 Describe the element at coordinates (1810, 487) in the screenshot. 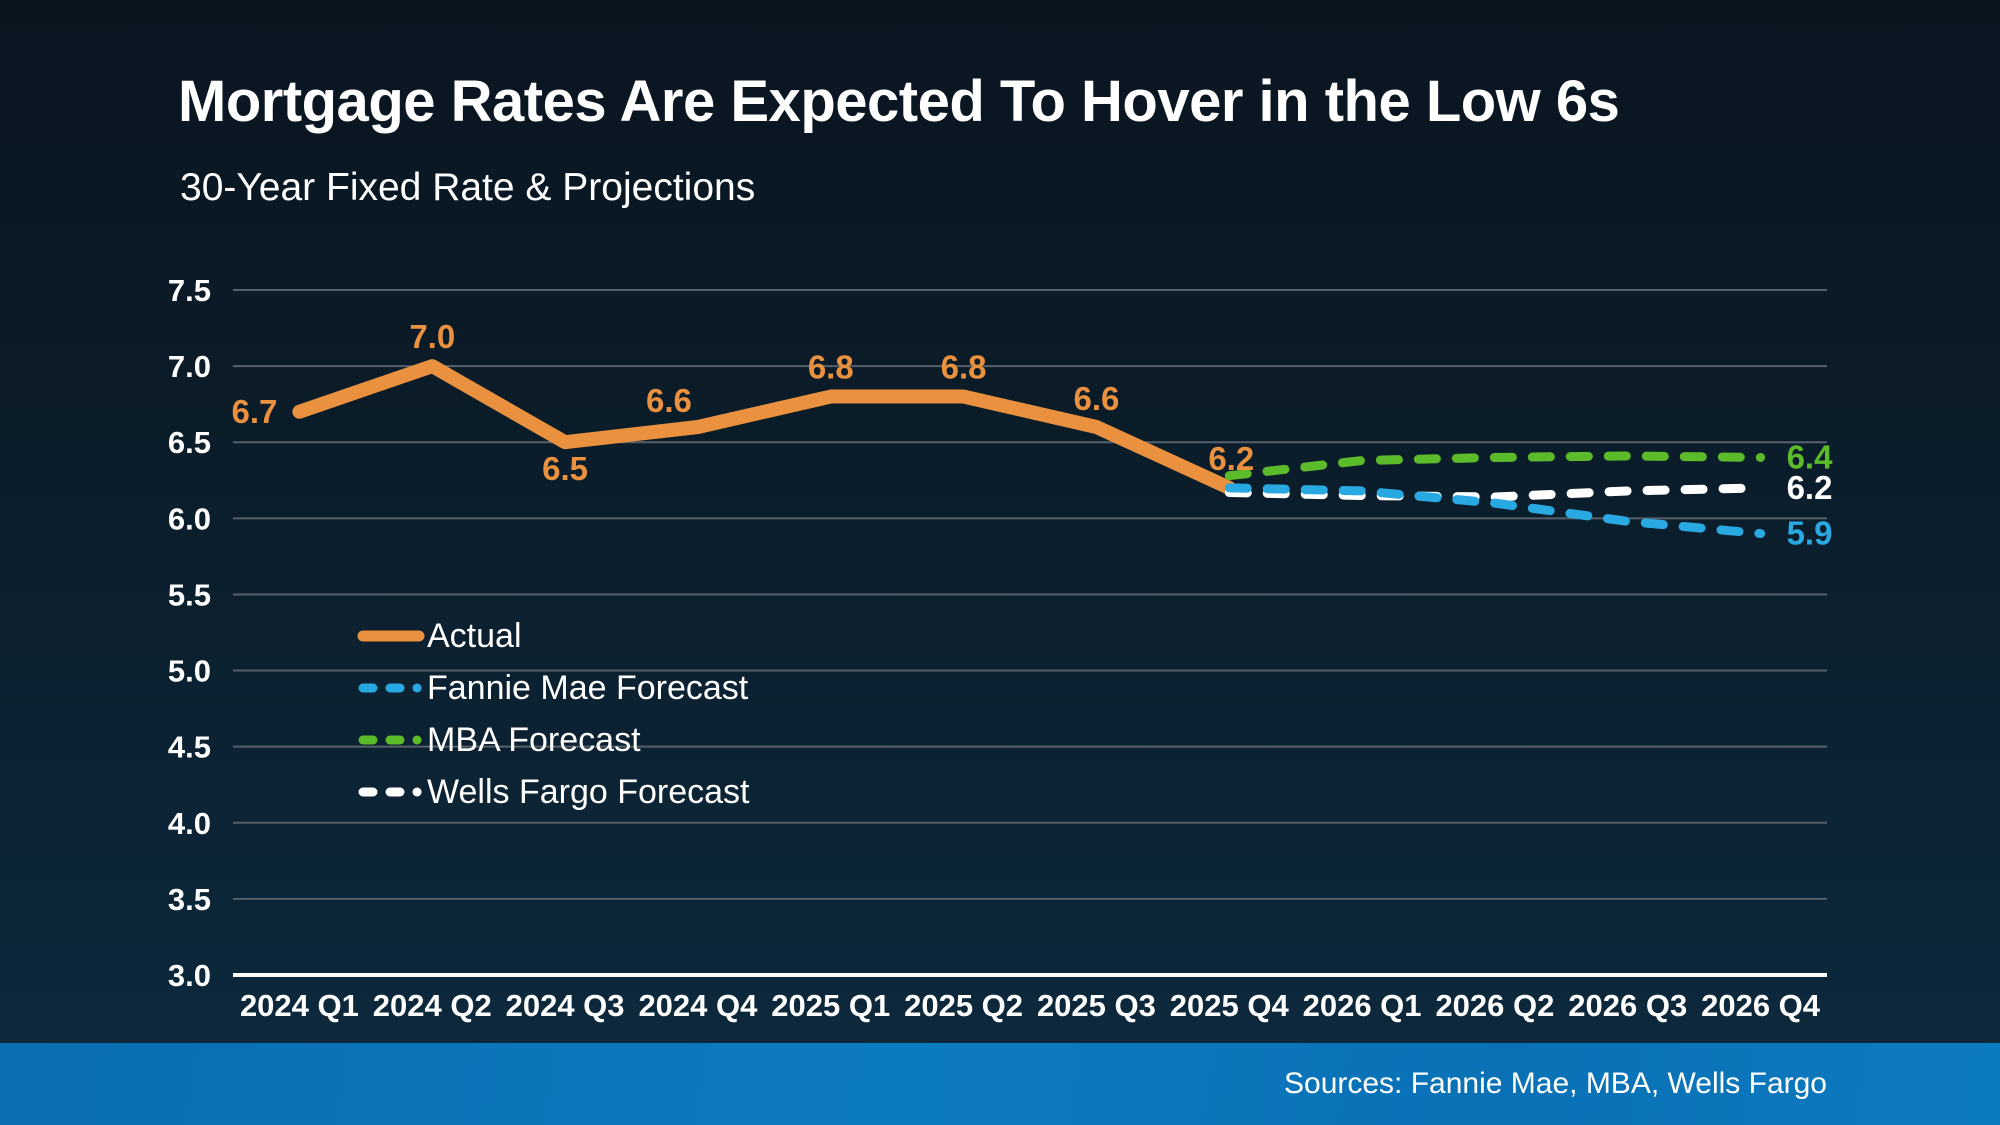

I see `series-end-label: 6.2` at that location.